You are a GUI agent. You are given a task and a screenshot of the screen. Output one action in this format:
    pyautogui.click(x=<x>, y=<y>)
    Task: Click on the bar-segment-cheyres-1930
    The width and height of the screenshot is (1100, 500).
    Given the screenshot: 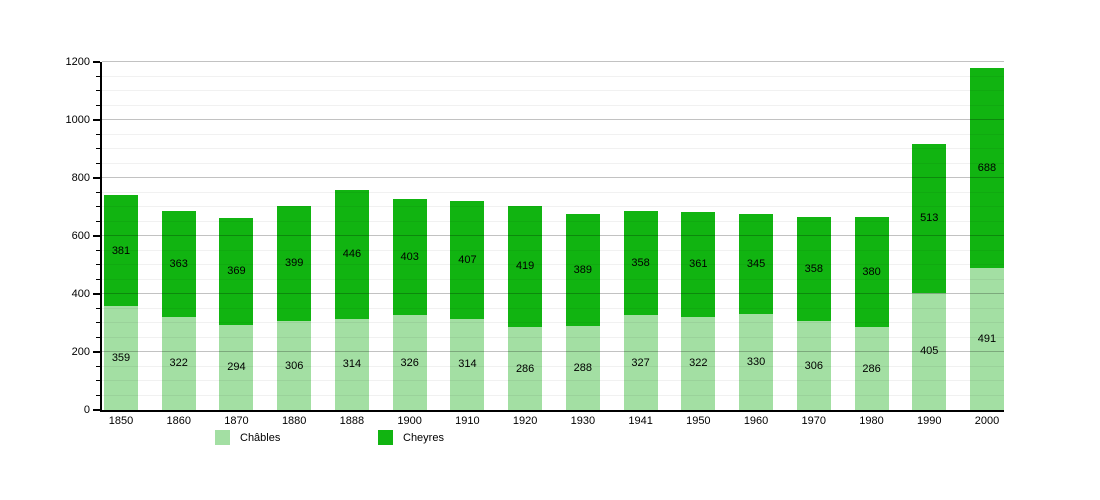 What is the action you would take?
    pyautogui.click(x=582, y=270)
    